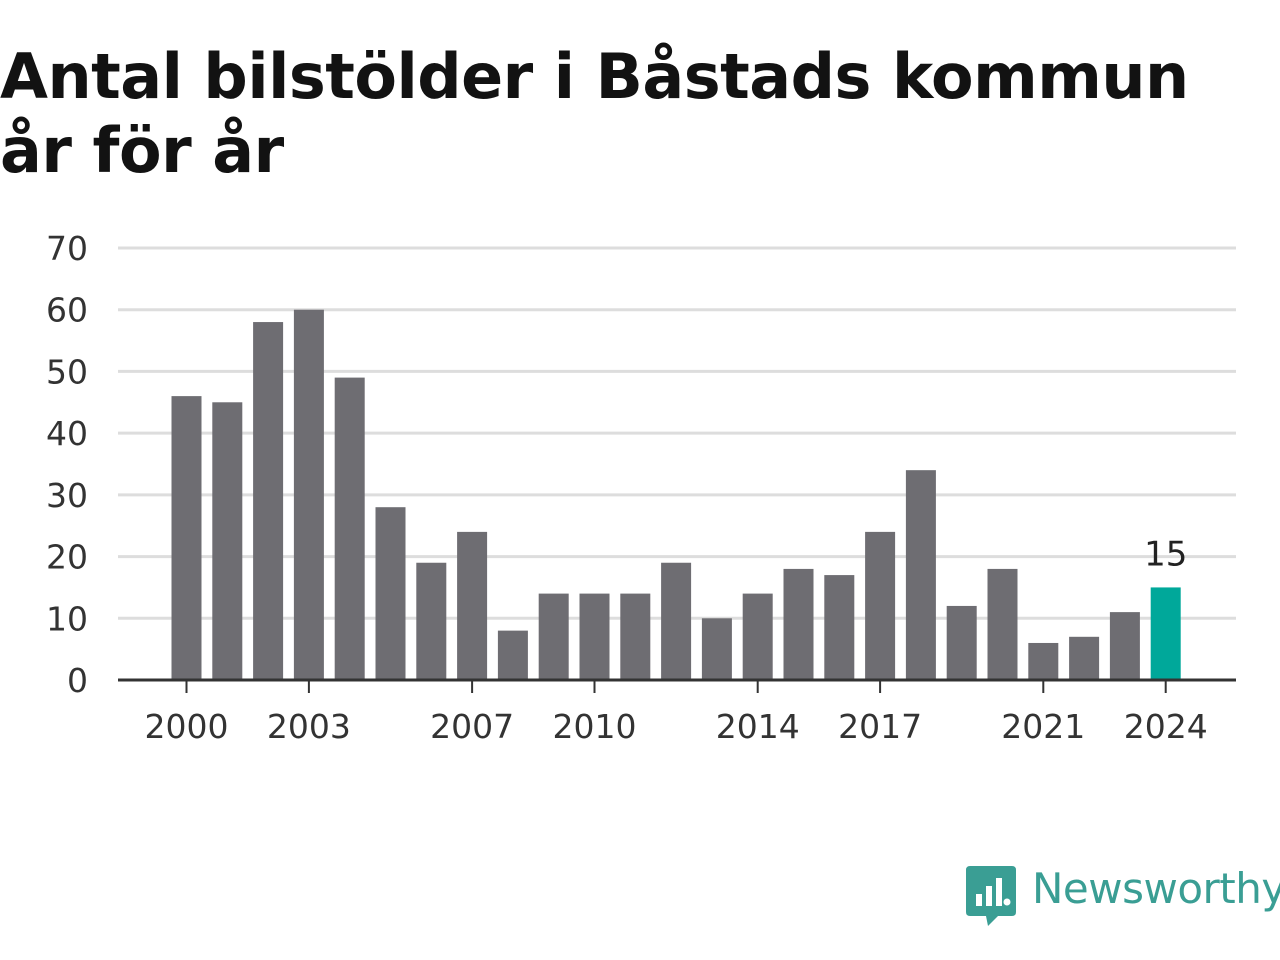 The height and width of the screenshot is (960, 1280). I want to click on y-tick-label: 60, so click(67, 310).